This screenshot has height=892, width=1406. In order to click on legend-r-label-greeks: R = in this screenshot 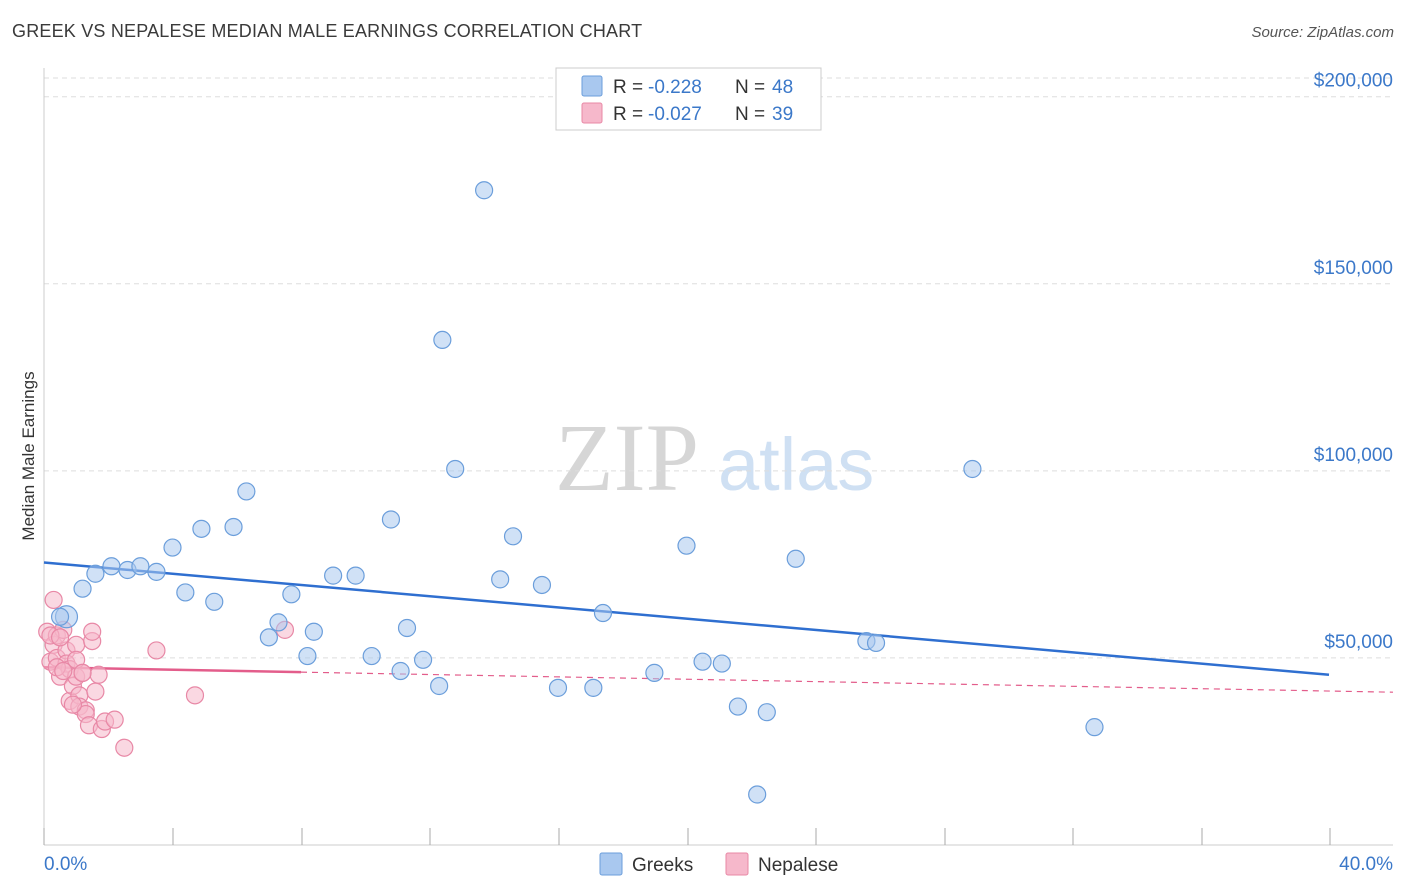, I will do `click(628, 87)`.